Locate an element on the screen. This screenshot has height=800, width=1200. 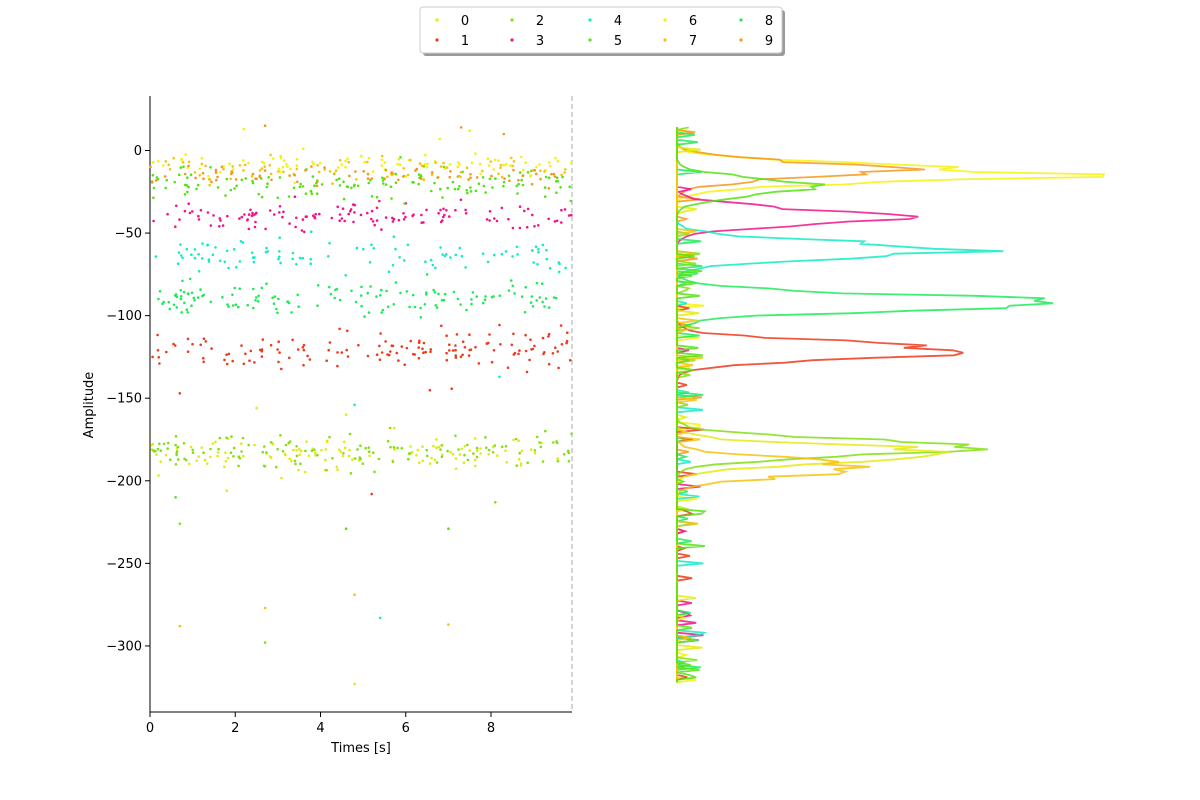
y-tick-label: −250 is located at coordinates (124, 564).